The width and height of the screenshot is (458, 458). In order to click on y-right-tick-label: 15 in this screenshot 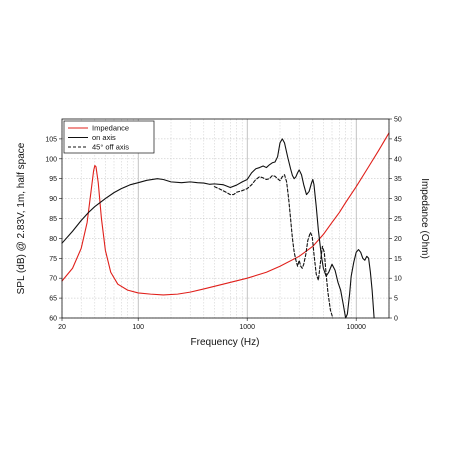, I will do `click(398, 259)`.